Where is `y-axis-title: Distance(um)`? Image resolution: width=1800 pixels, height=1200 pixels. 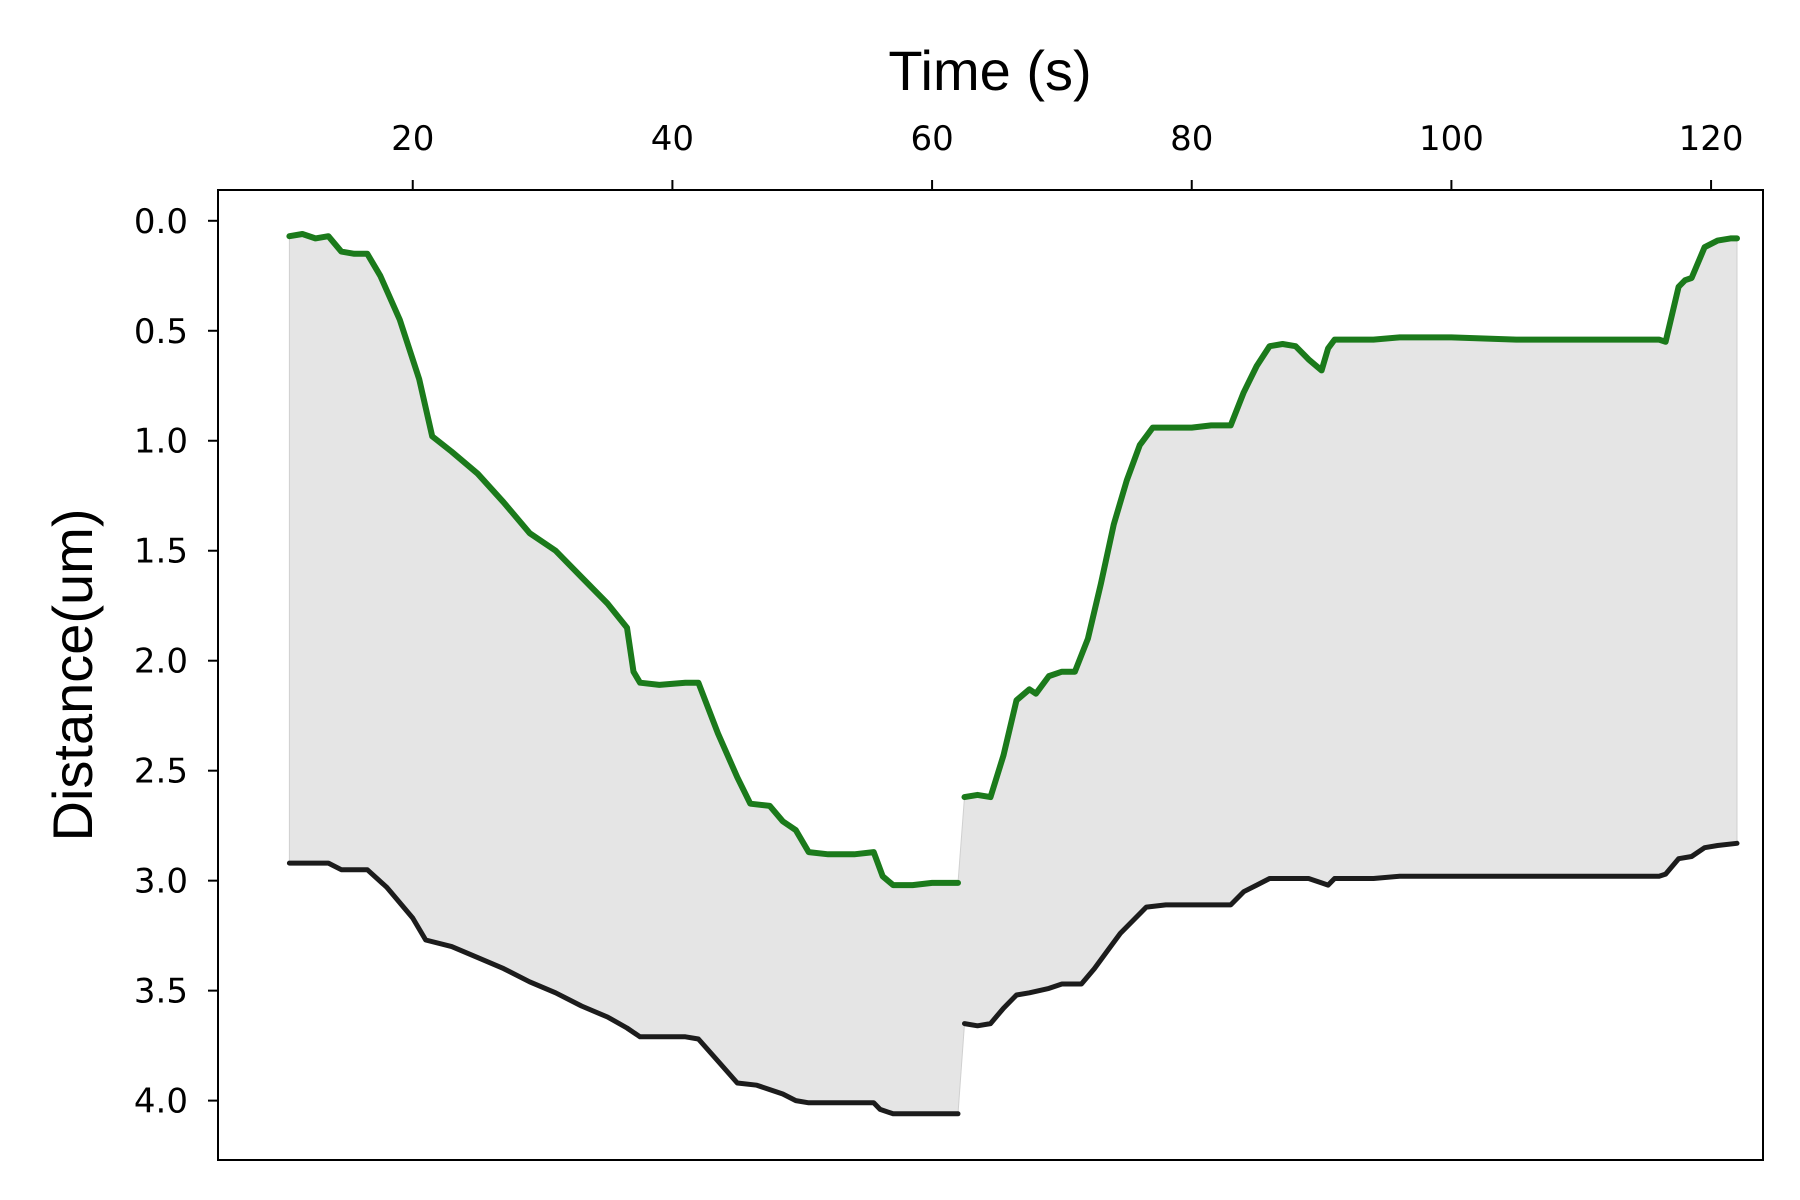 y-axis-title: Distance(um) is located at coordinates (72, 675).